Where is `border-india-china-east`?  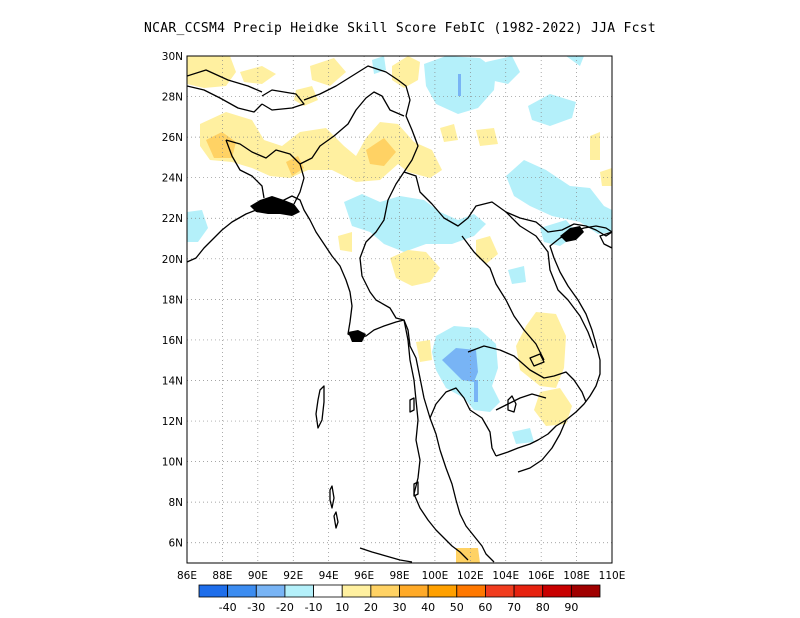
border-india-china-east is located at coordinates (361, 119).